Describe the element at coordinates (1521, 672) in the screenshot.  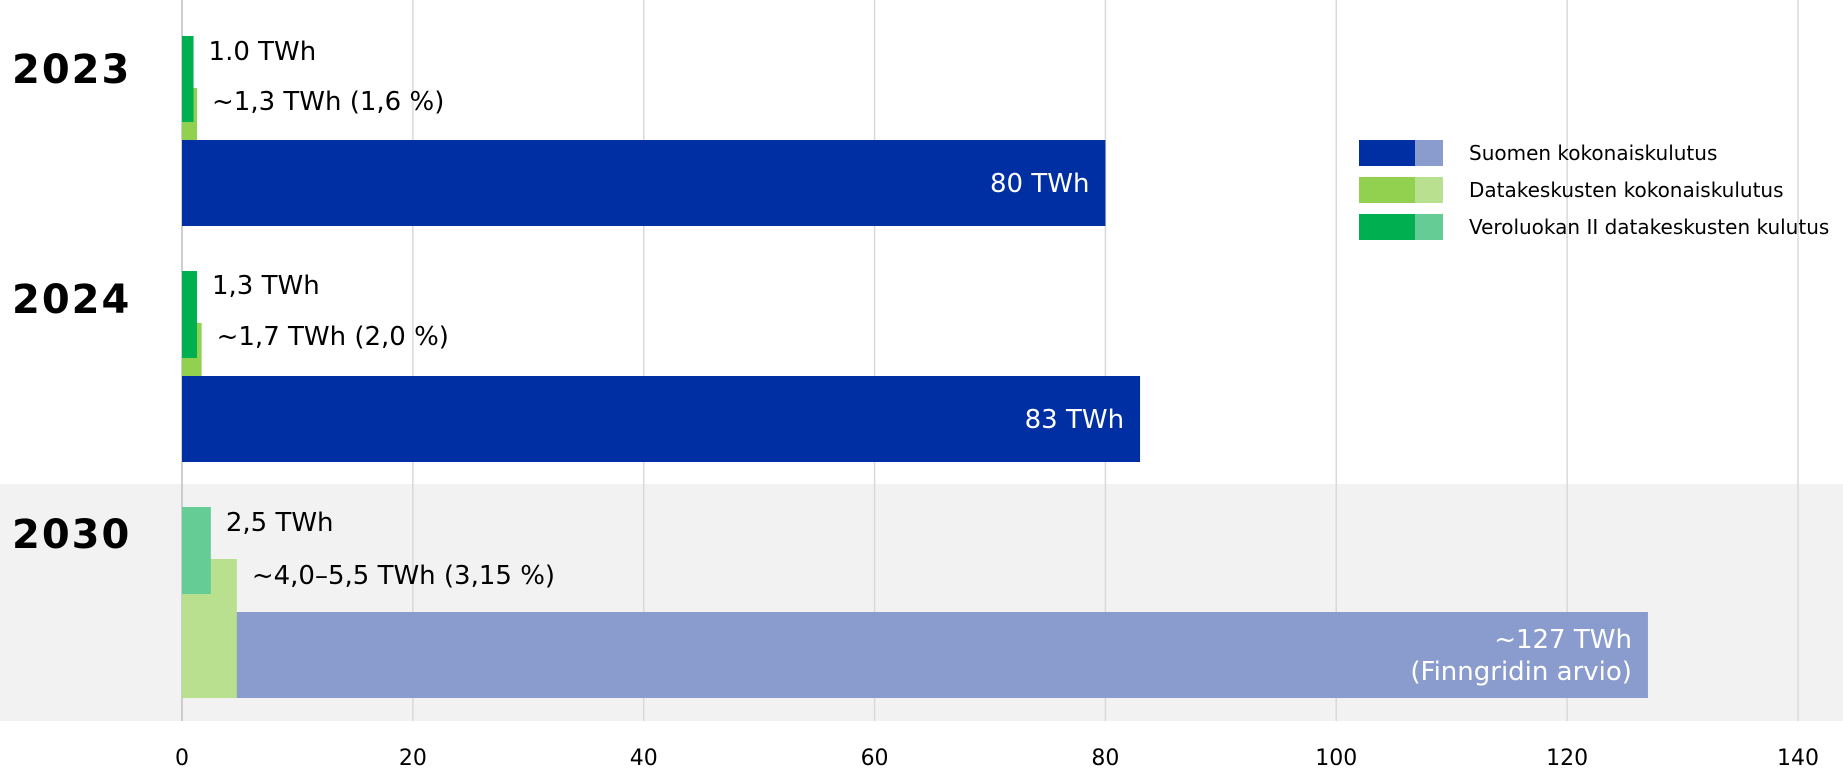
I see `label-total: (Finngridin arvio)` at that location.